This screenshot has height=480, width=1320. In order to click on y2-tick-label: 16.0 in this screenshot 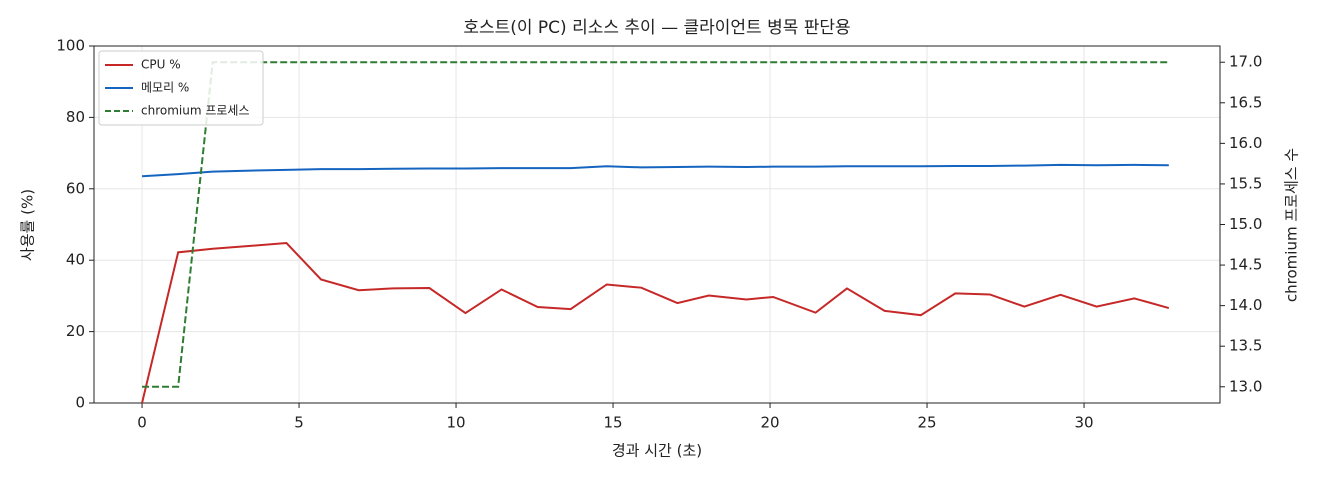, I will do `click(1245, 143)`.